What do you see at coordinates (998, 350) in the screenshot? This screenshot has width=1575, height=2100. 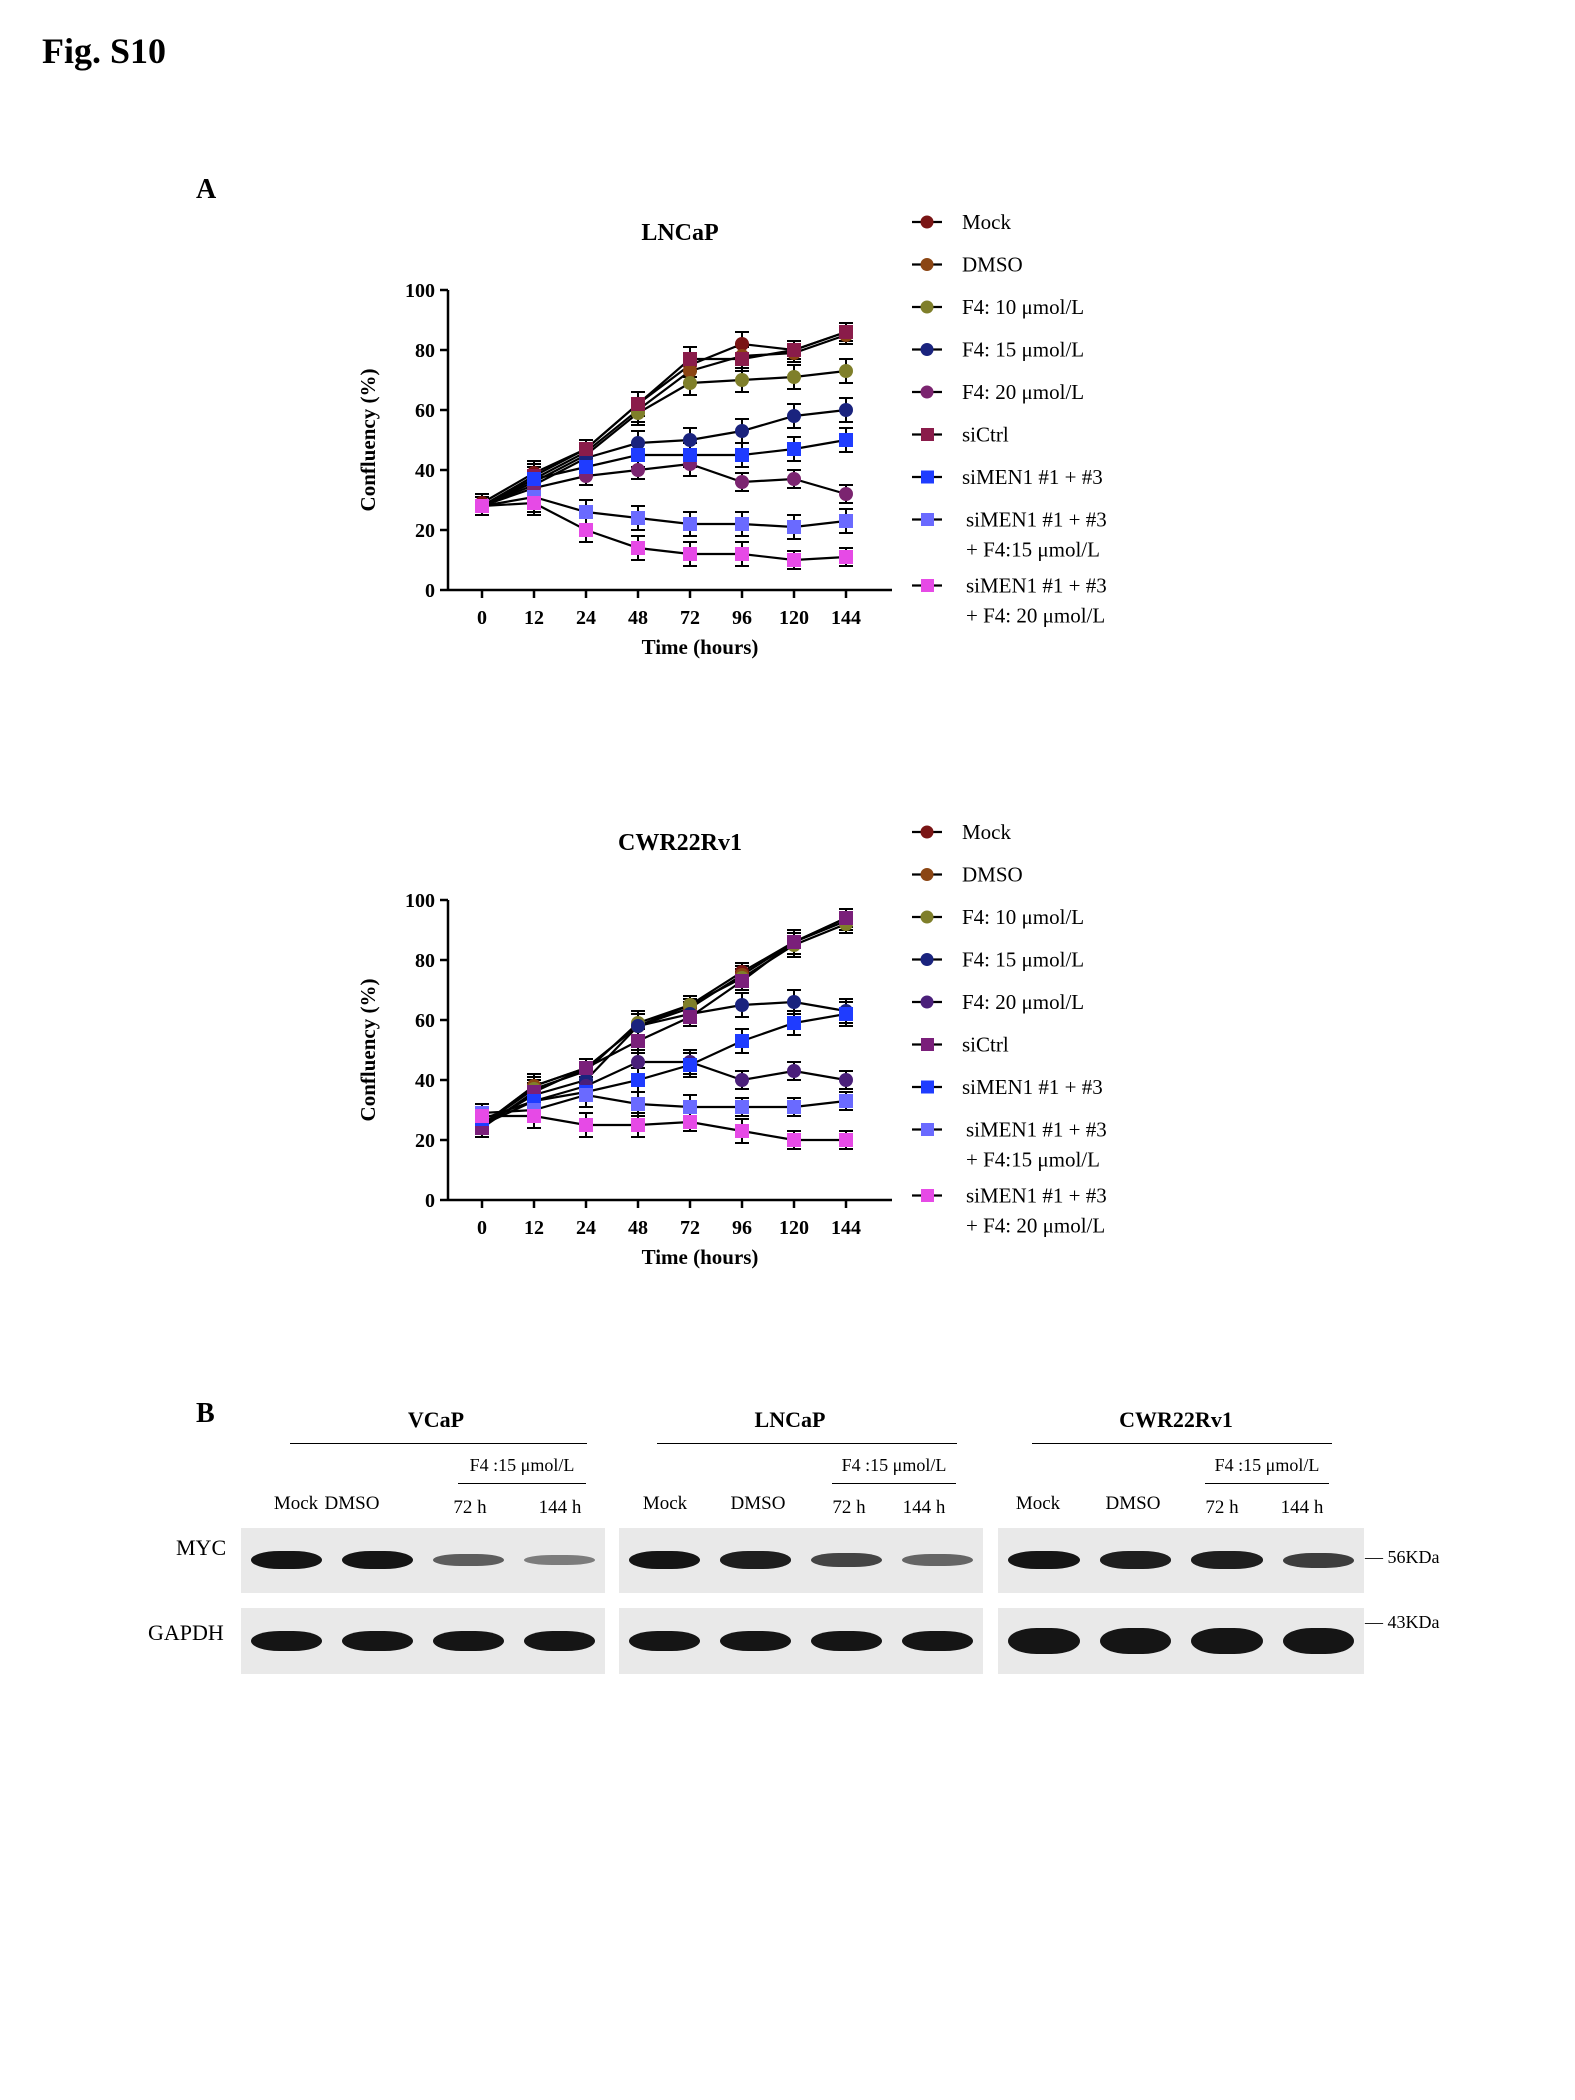 I see `legend-entry-f4-15-mol-l: F4: 15 μmol/L` at bounding box center [998, 350].